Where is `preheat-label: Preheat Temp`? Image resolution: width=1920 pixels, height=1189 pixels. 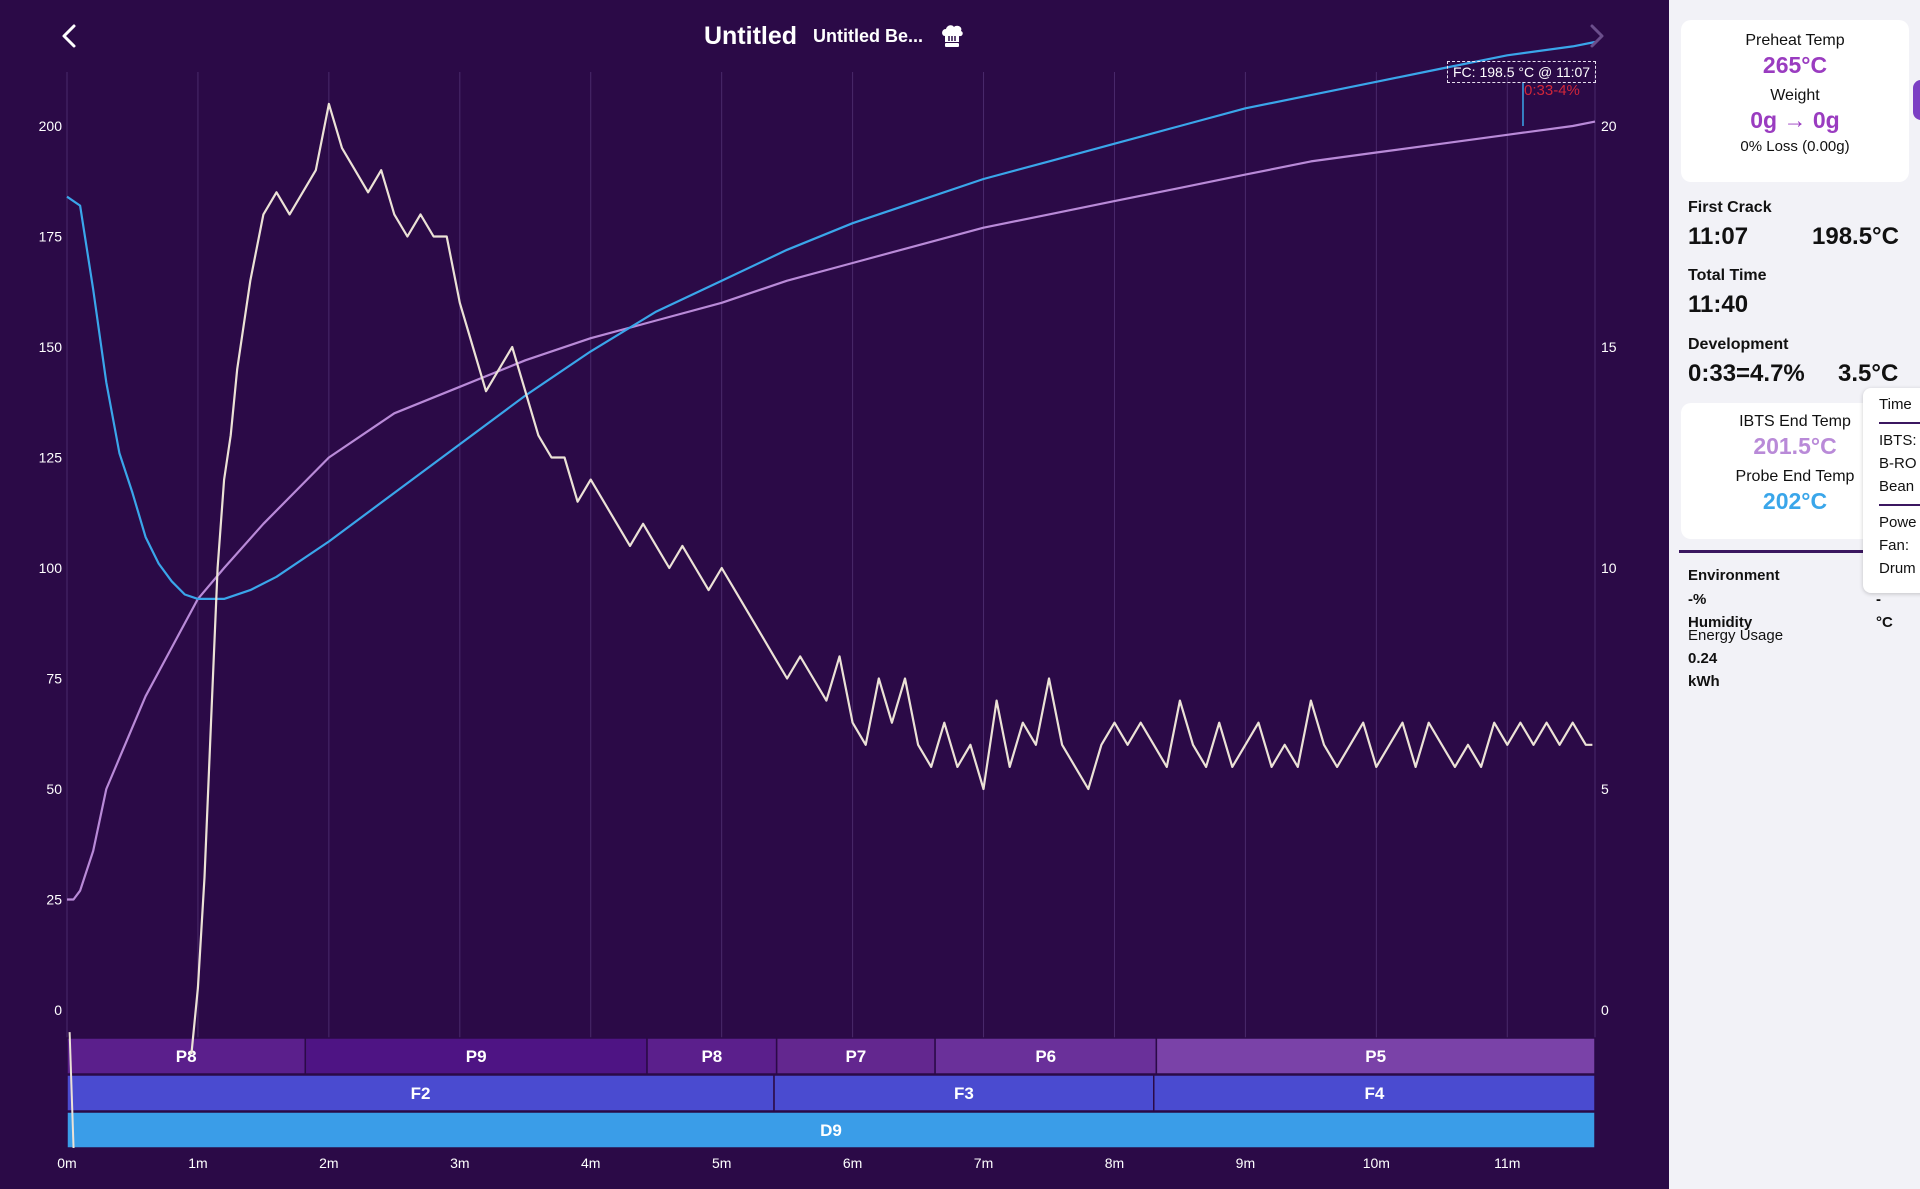
preheat-label: Preheat Temp is located at coordinates (1795, 40).